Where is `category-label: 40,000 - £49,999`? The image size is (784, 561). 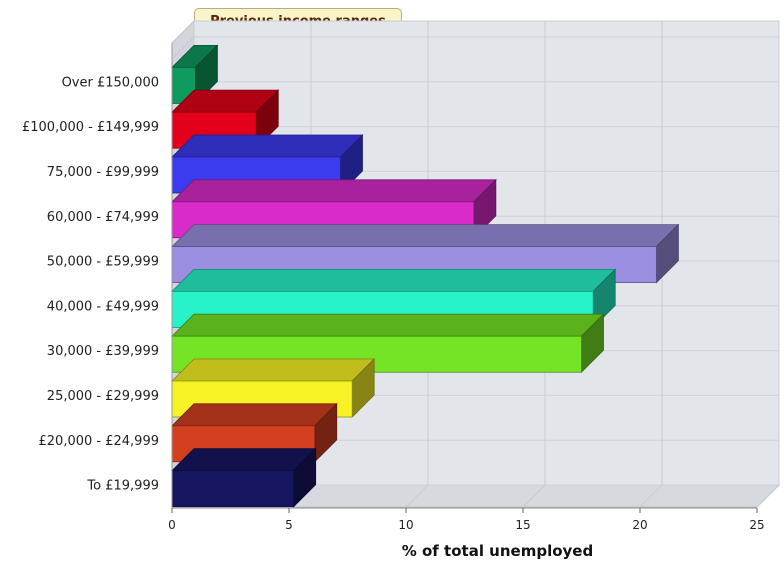 category-label: 40,000 - £49,999 is located at coordinates (103, 306).